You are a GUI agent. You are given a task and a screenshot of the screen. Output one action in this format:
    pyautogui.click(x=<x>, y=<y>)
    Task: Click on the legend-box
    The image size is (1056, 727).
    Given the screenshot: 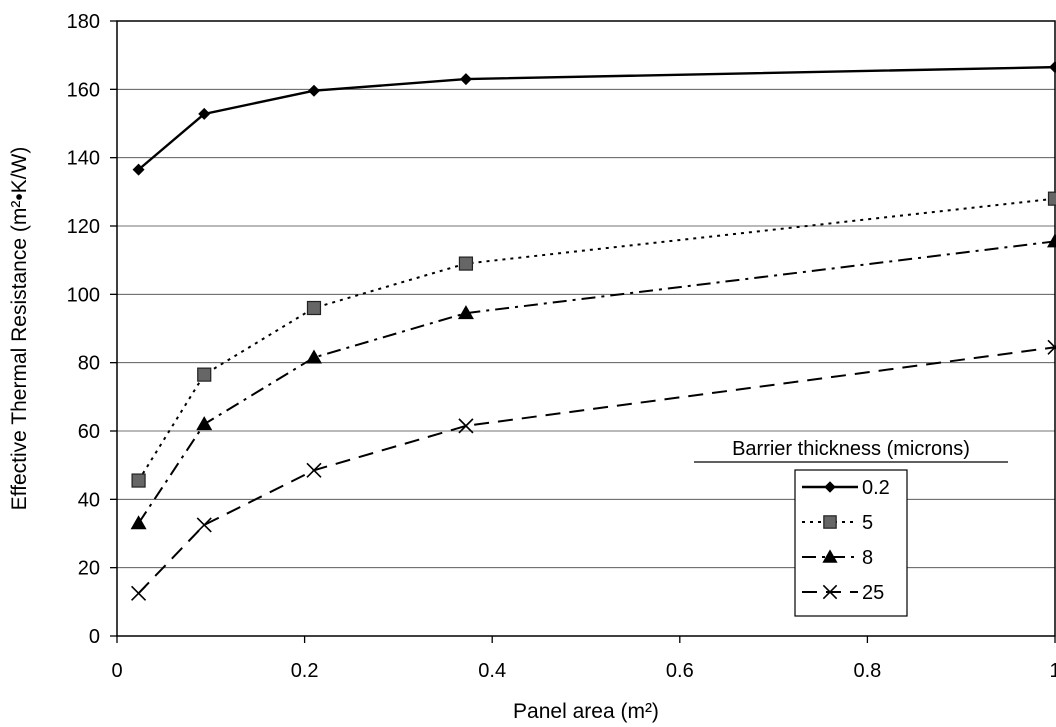 What is the action you would take?
    pyautogui.click(x=851, y=543)
    